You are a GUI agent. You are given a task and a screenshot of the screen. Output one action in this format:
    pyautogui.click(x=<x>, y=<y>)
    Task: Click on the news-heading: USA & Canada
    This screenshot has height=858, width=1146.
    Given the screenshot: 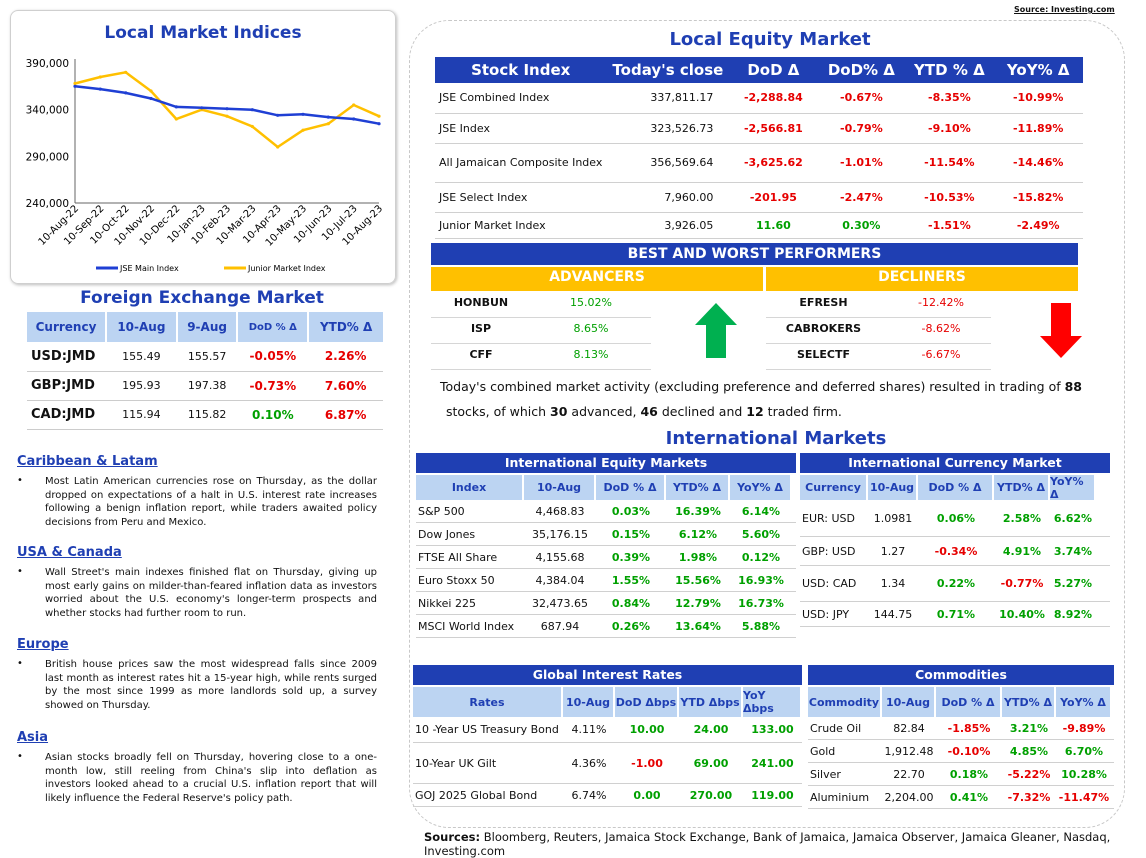 What is the action you would take?
    pyautogui.click(x=69, y=552)
    